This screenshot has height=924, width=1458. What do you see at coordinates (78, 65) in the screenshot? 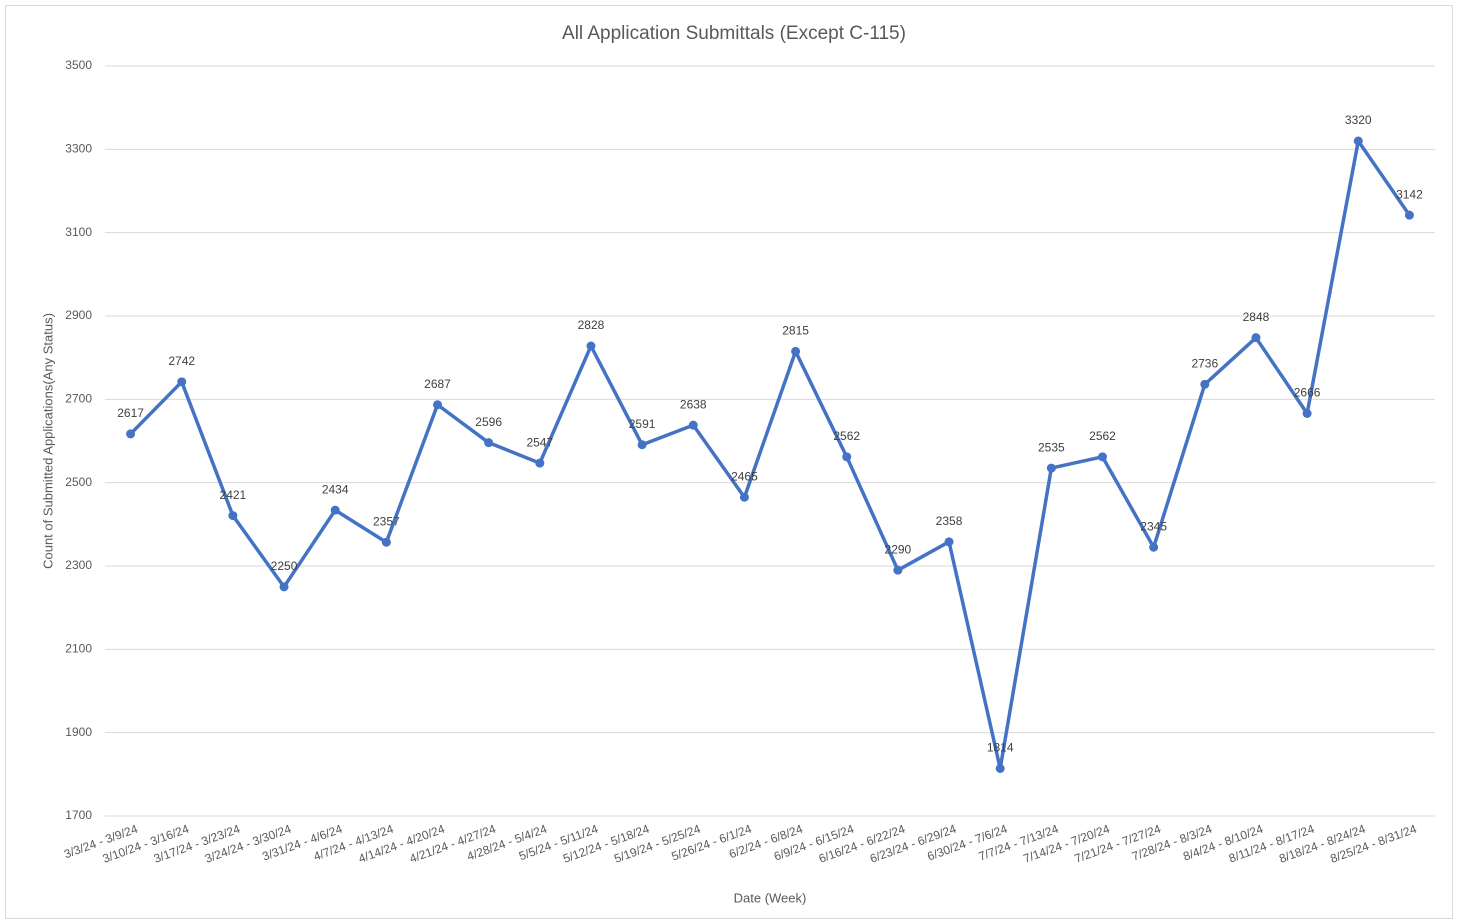
I see `y-tick-label: 3500` at bounding box center [78, 65].